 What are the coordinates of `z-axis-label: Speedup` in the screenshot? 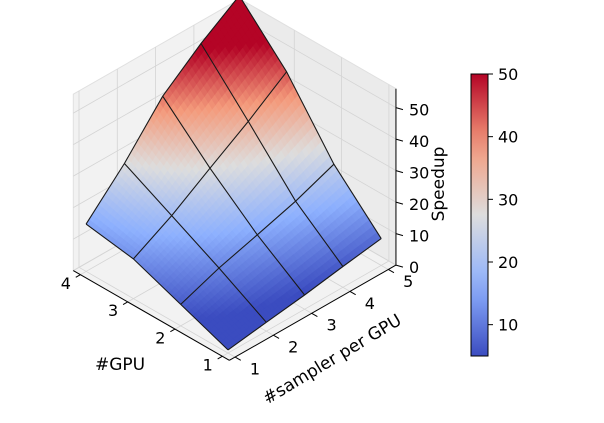 It's located at (439, 184).